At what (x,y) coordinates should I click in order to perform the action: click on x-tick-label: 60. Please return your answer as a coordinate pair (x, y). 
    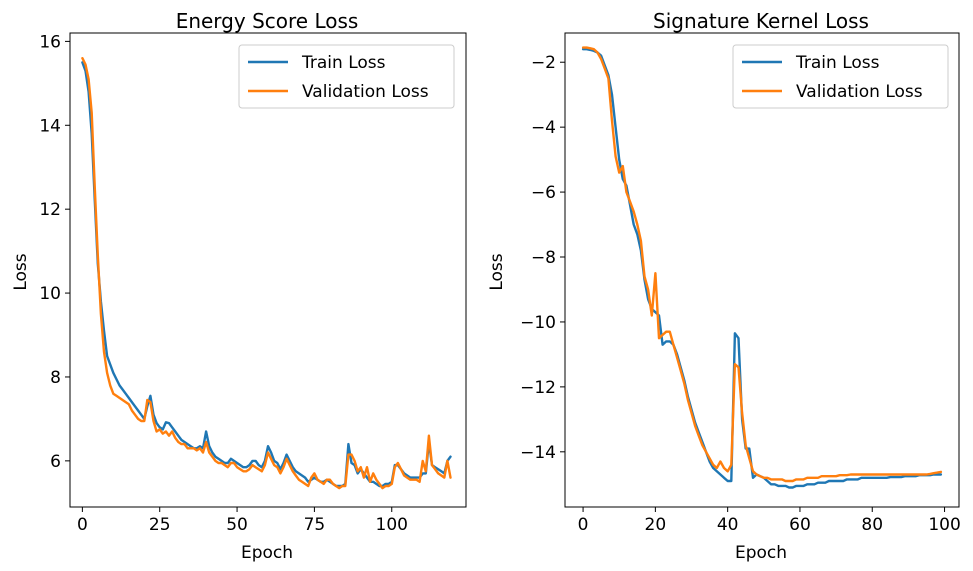
    Looking at the image, I should click on (800, 525).